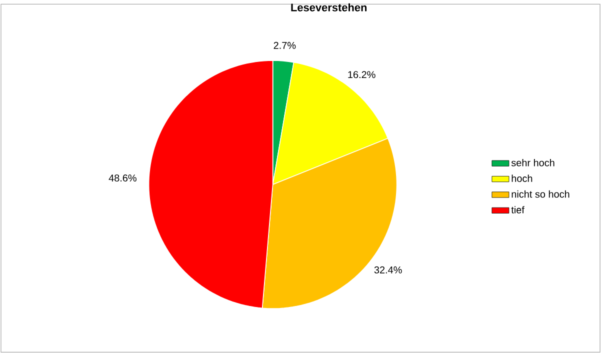 The width and height of the screenshot is (601, 353). What do you see at coordinates (541, 194) in the screenshot?
I see `legend-label: nicht so hoch` at bounding box center [541, 194].